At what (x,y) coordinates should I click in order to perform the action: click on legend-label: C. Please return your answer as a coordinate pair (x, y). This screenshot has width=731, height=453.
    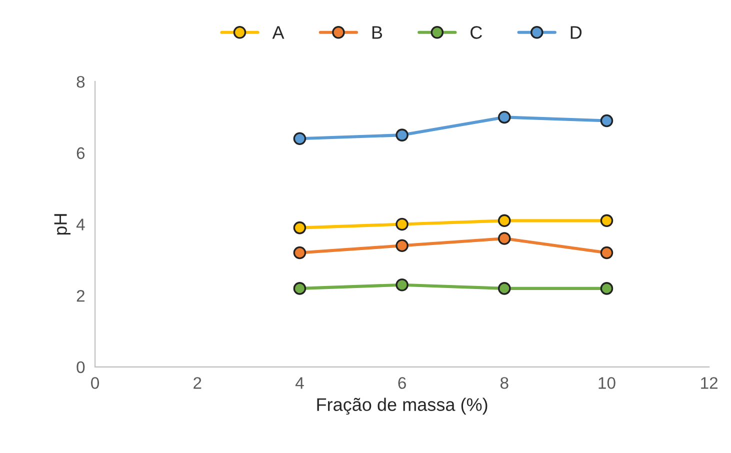
    Looking at the image, I should click on (476, 32).